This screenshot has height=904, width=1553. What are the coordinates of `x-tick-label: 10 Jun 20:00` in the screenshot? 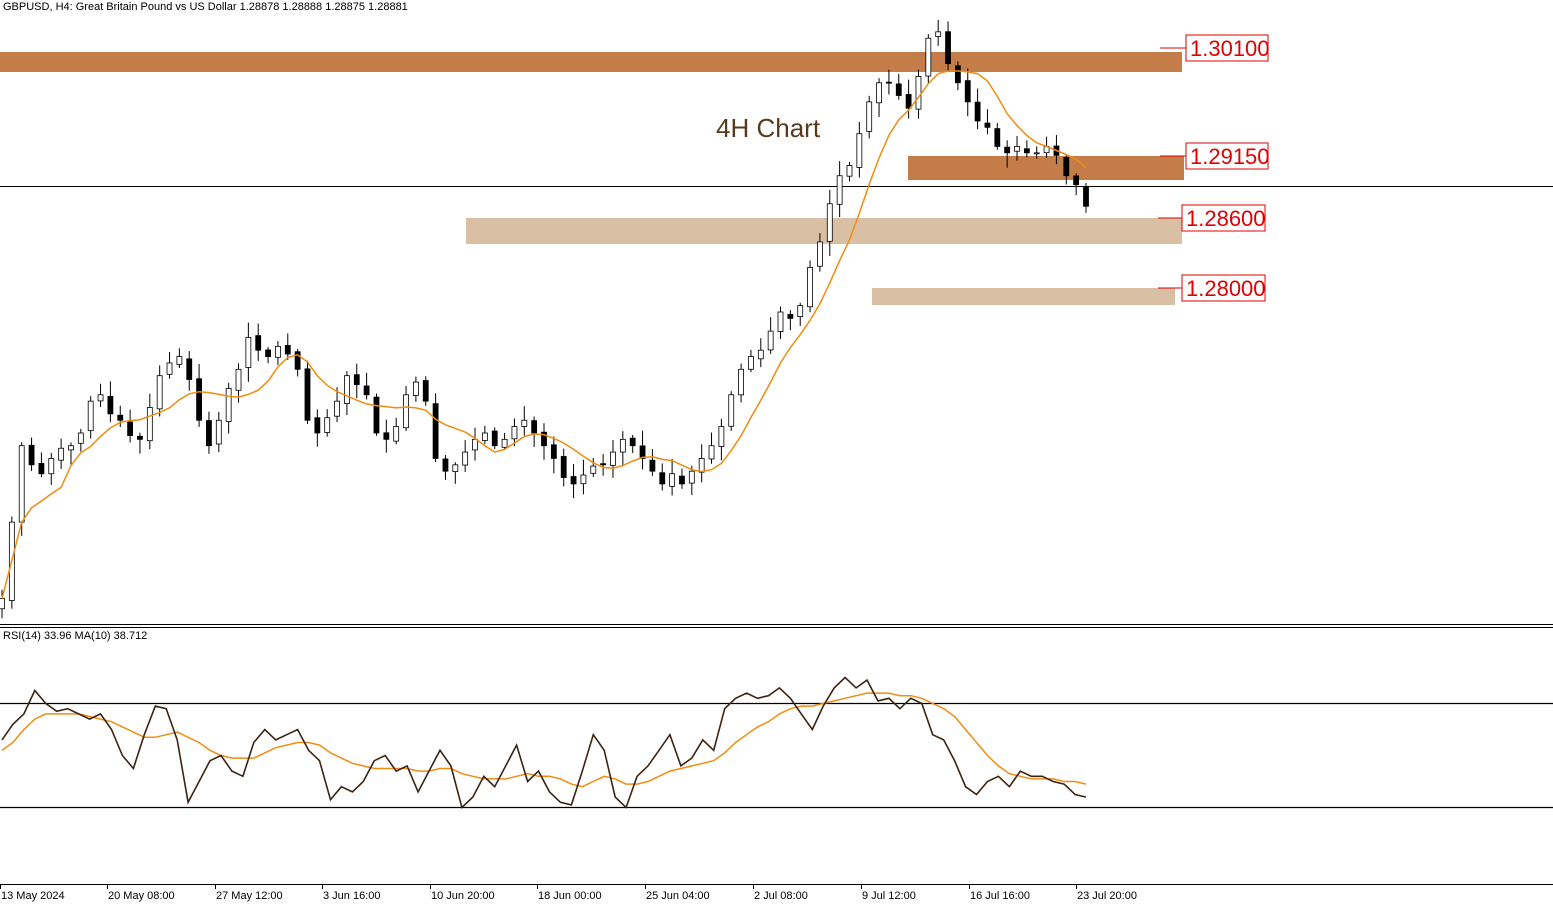 It's located at (463, 896).